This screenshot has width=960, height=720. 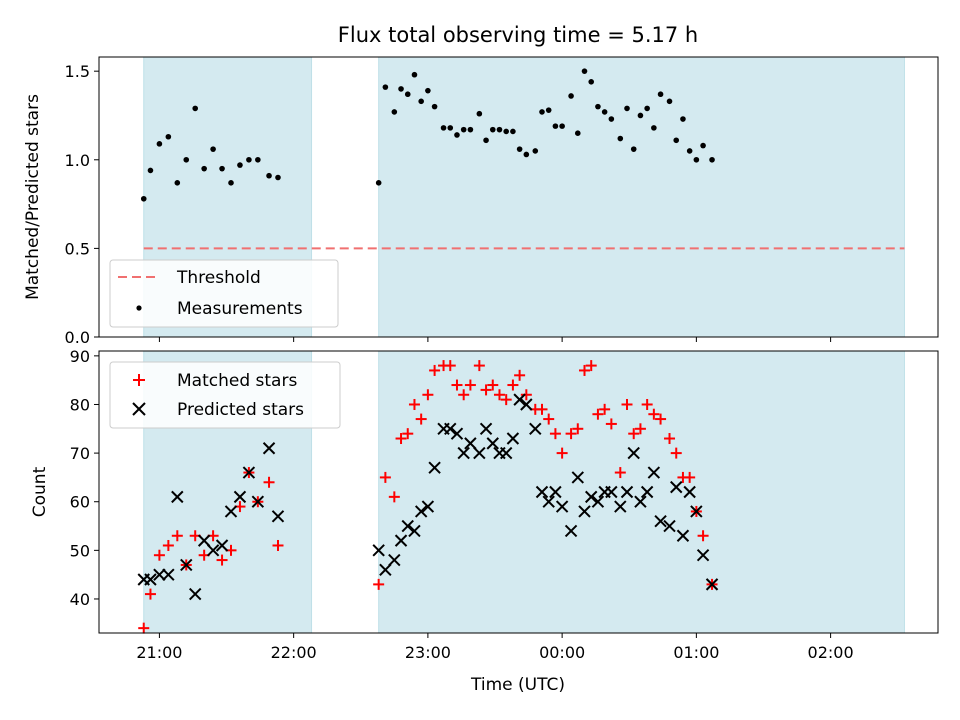 I want to click on measurement-points, so click(x=427, y=135).